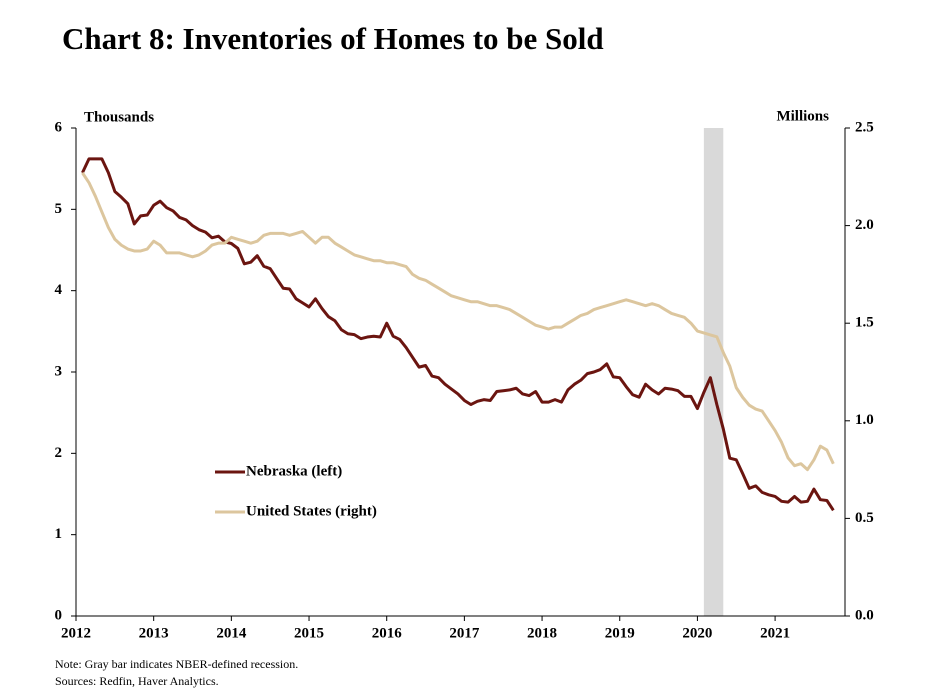  Describe the element at coordinates (59, 209) in the screenshot. I see `y-tick-label: 5` at that location.